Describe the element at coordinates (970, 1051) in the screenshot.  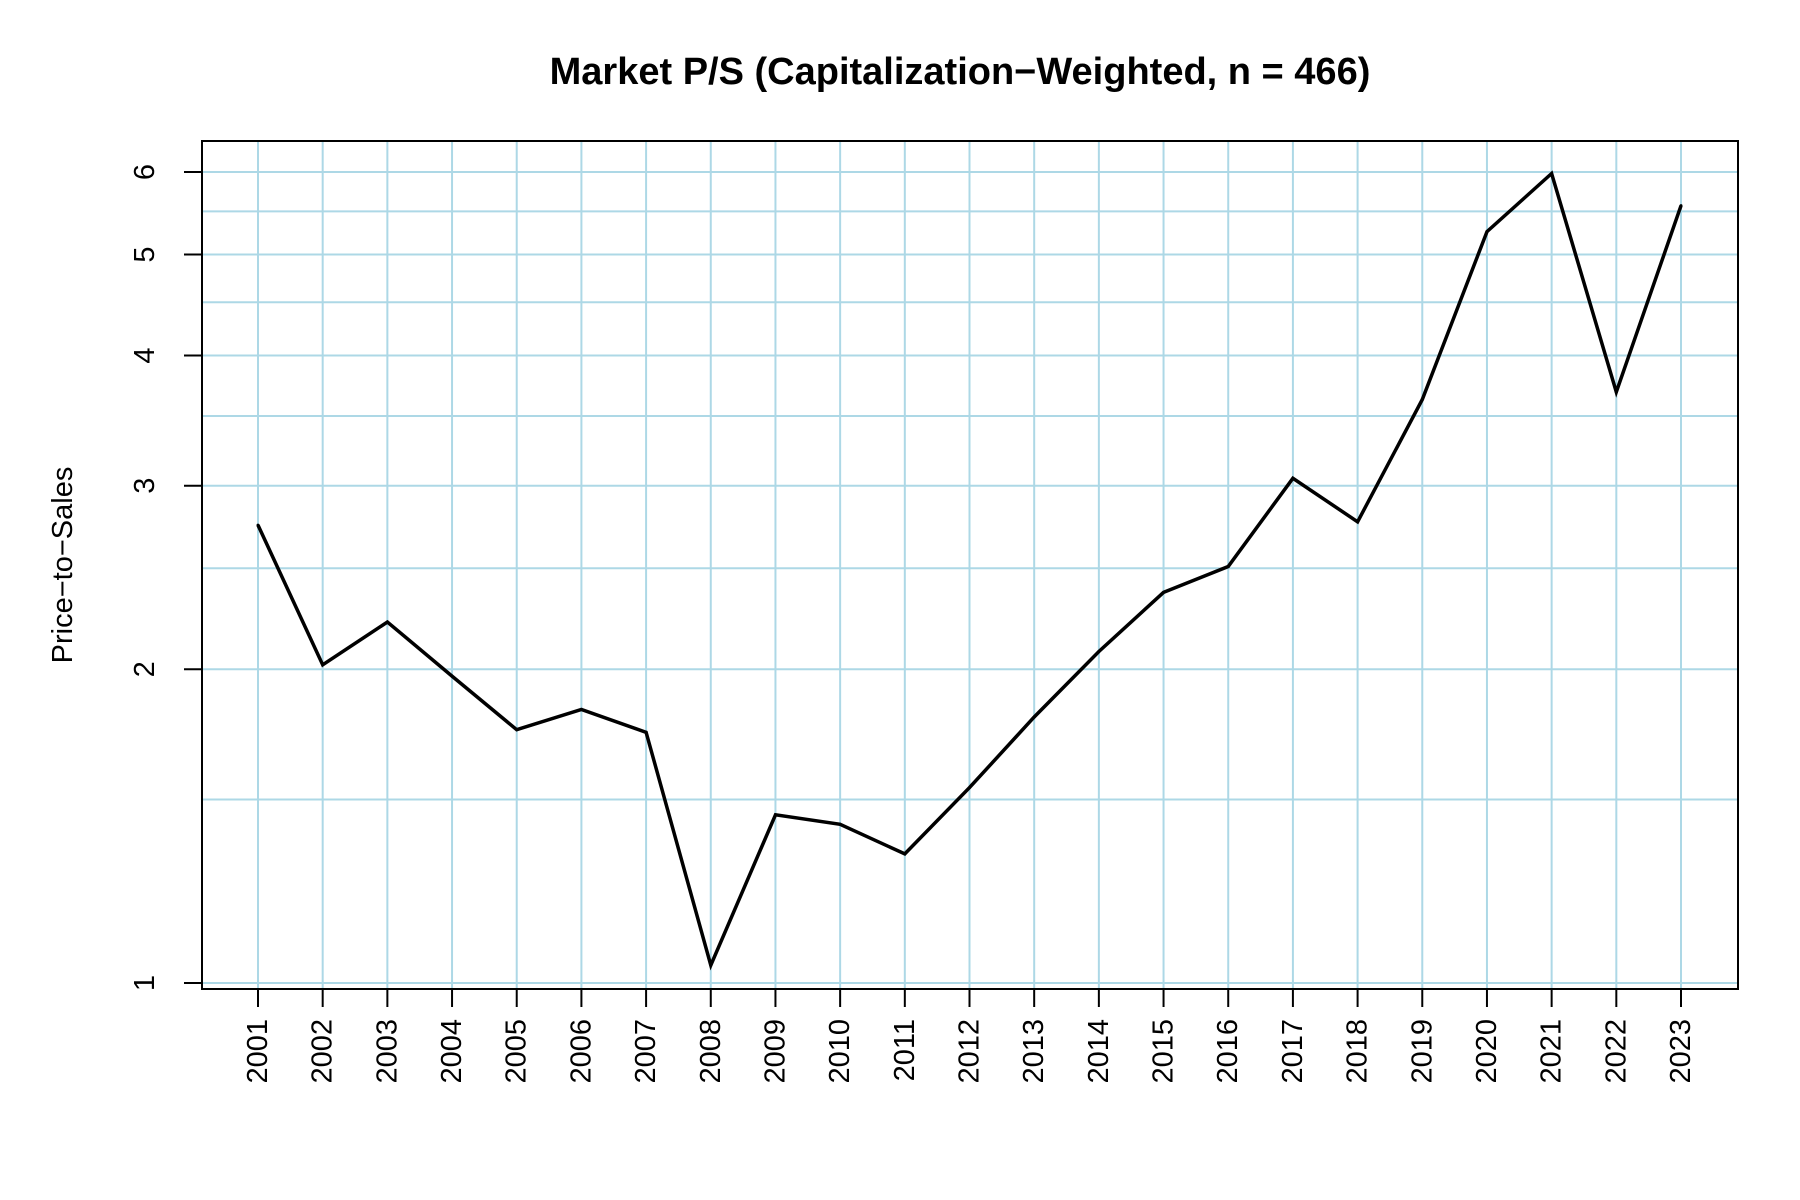
I see `x-tick-label: 2012` at that location.